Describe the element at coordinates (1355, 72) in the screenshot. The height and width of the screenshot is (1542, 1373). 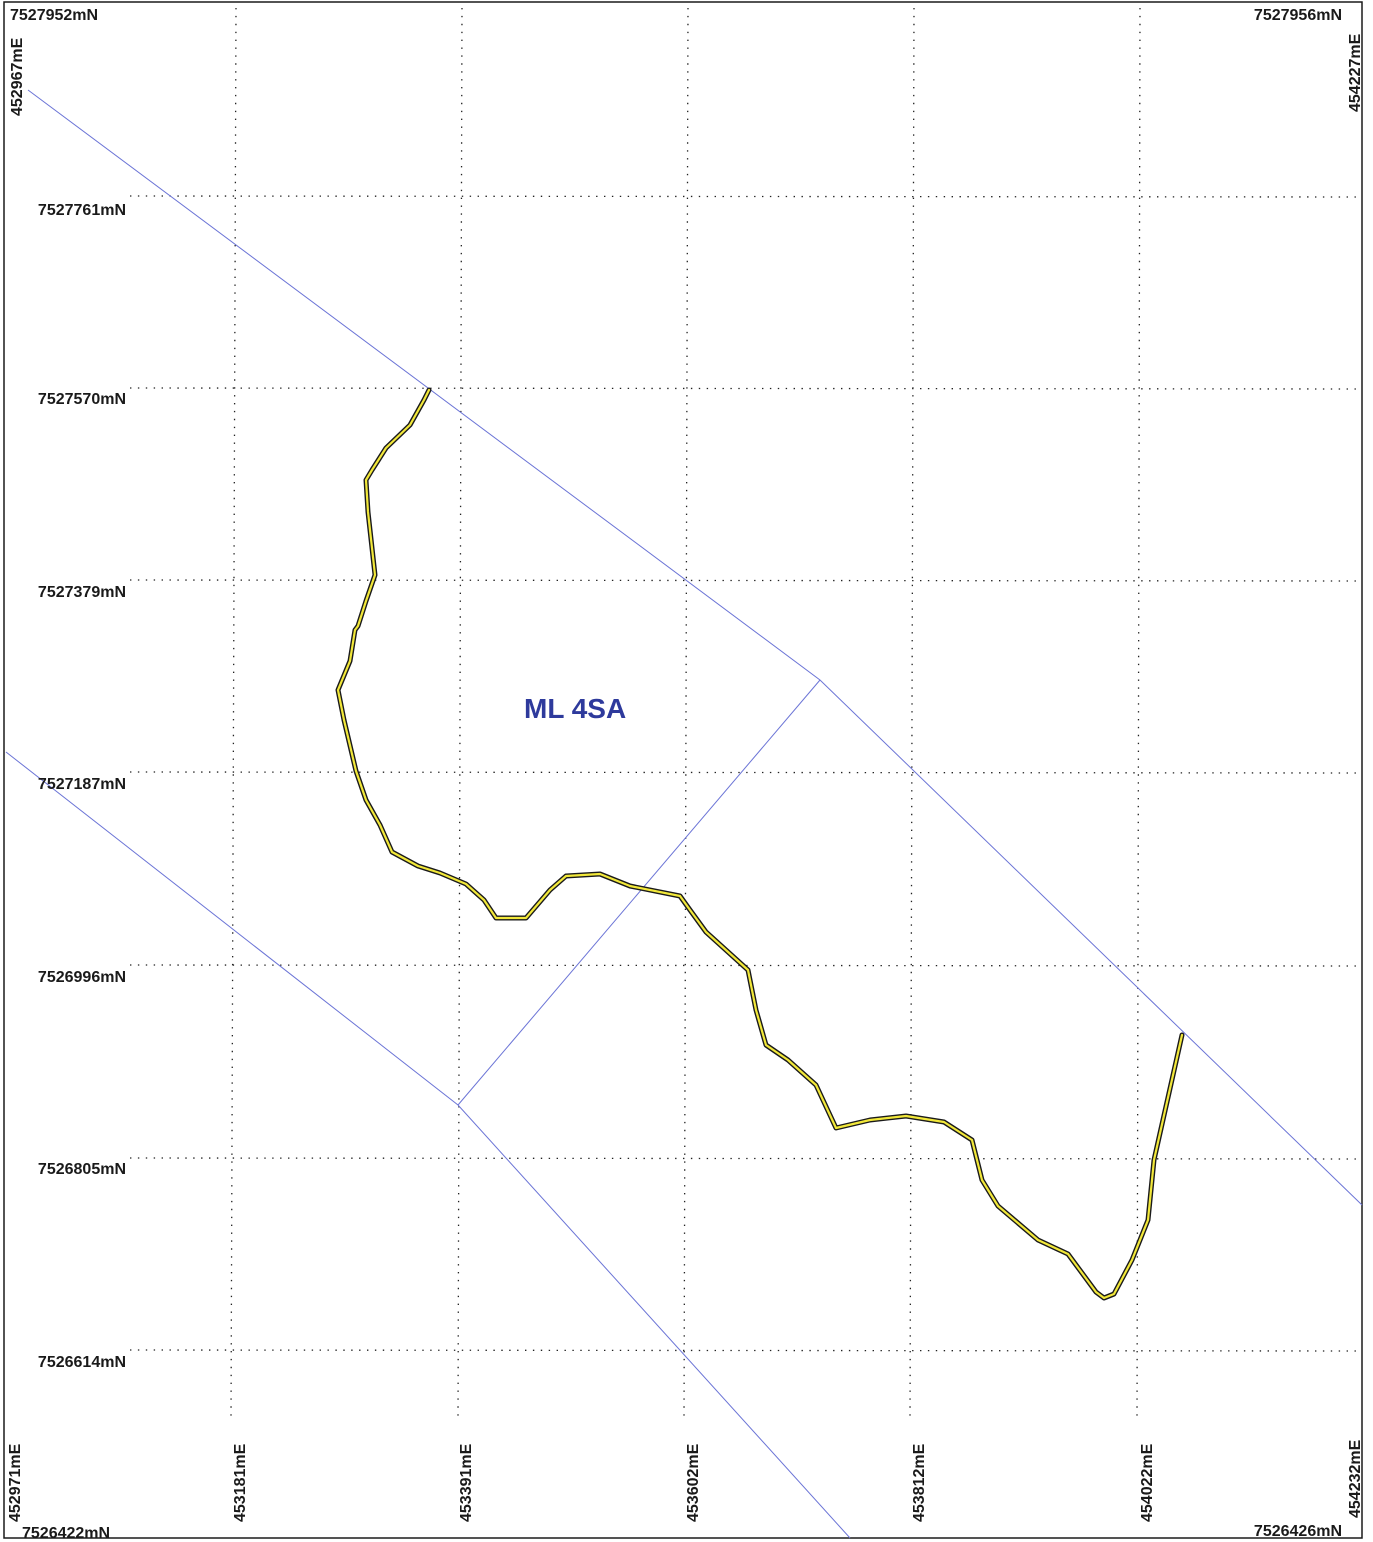
I see `corner-top-right-east: 454227mE` at that location.